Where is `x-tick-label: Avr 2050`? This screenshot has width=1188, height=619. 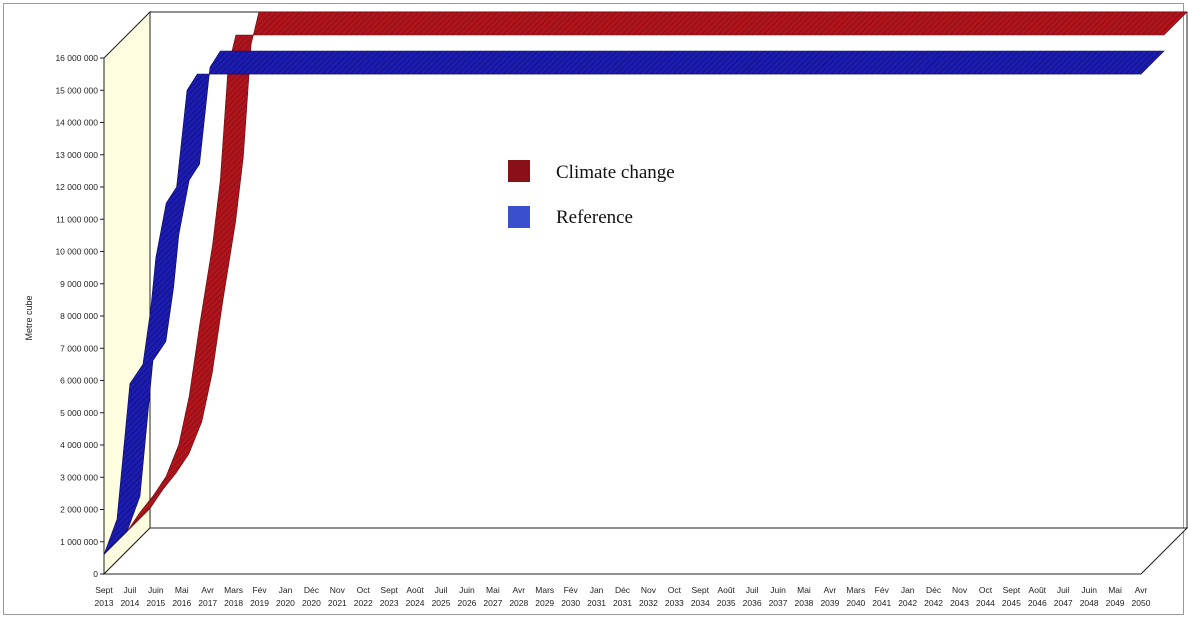 x-tick-label: Avr 2050 is located at coordinates (1141, 596).